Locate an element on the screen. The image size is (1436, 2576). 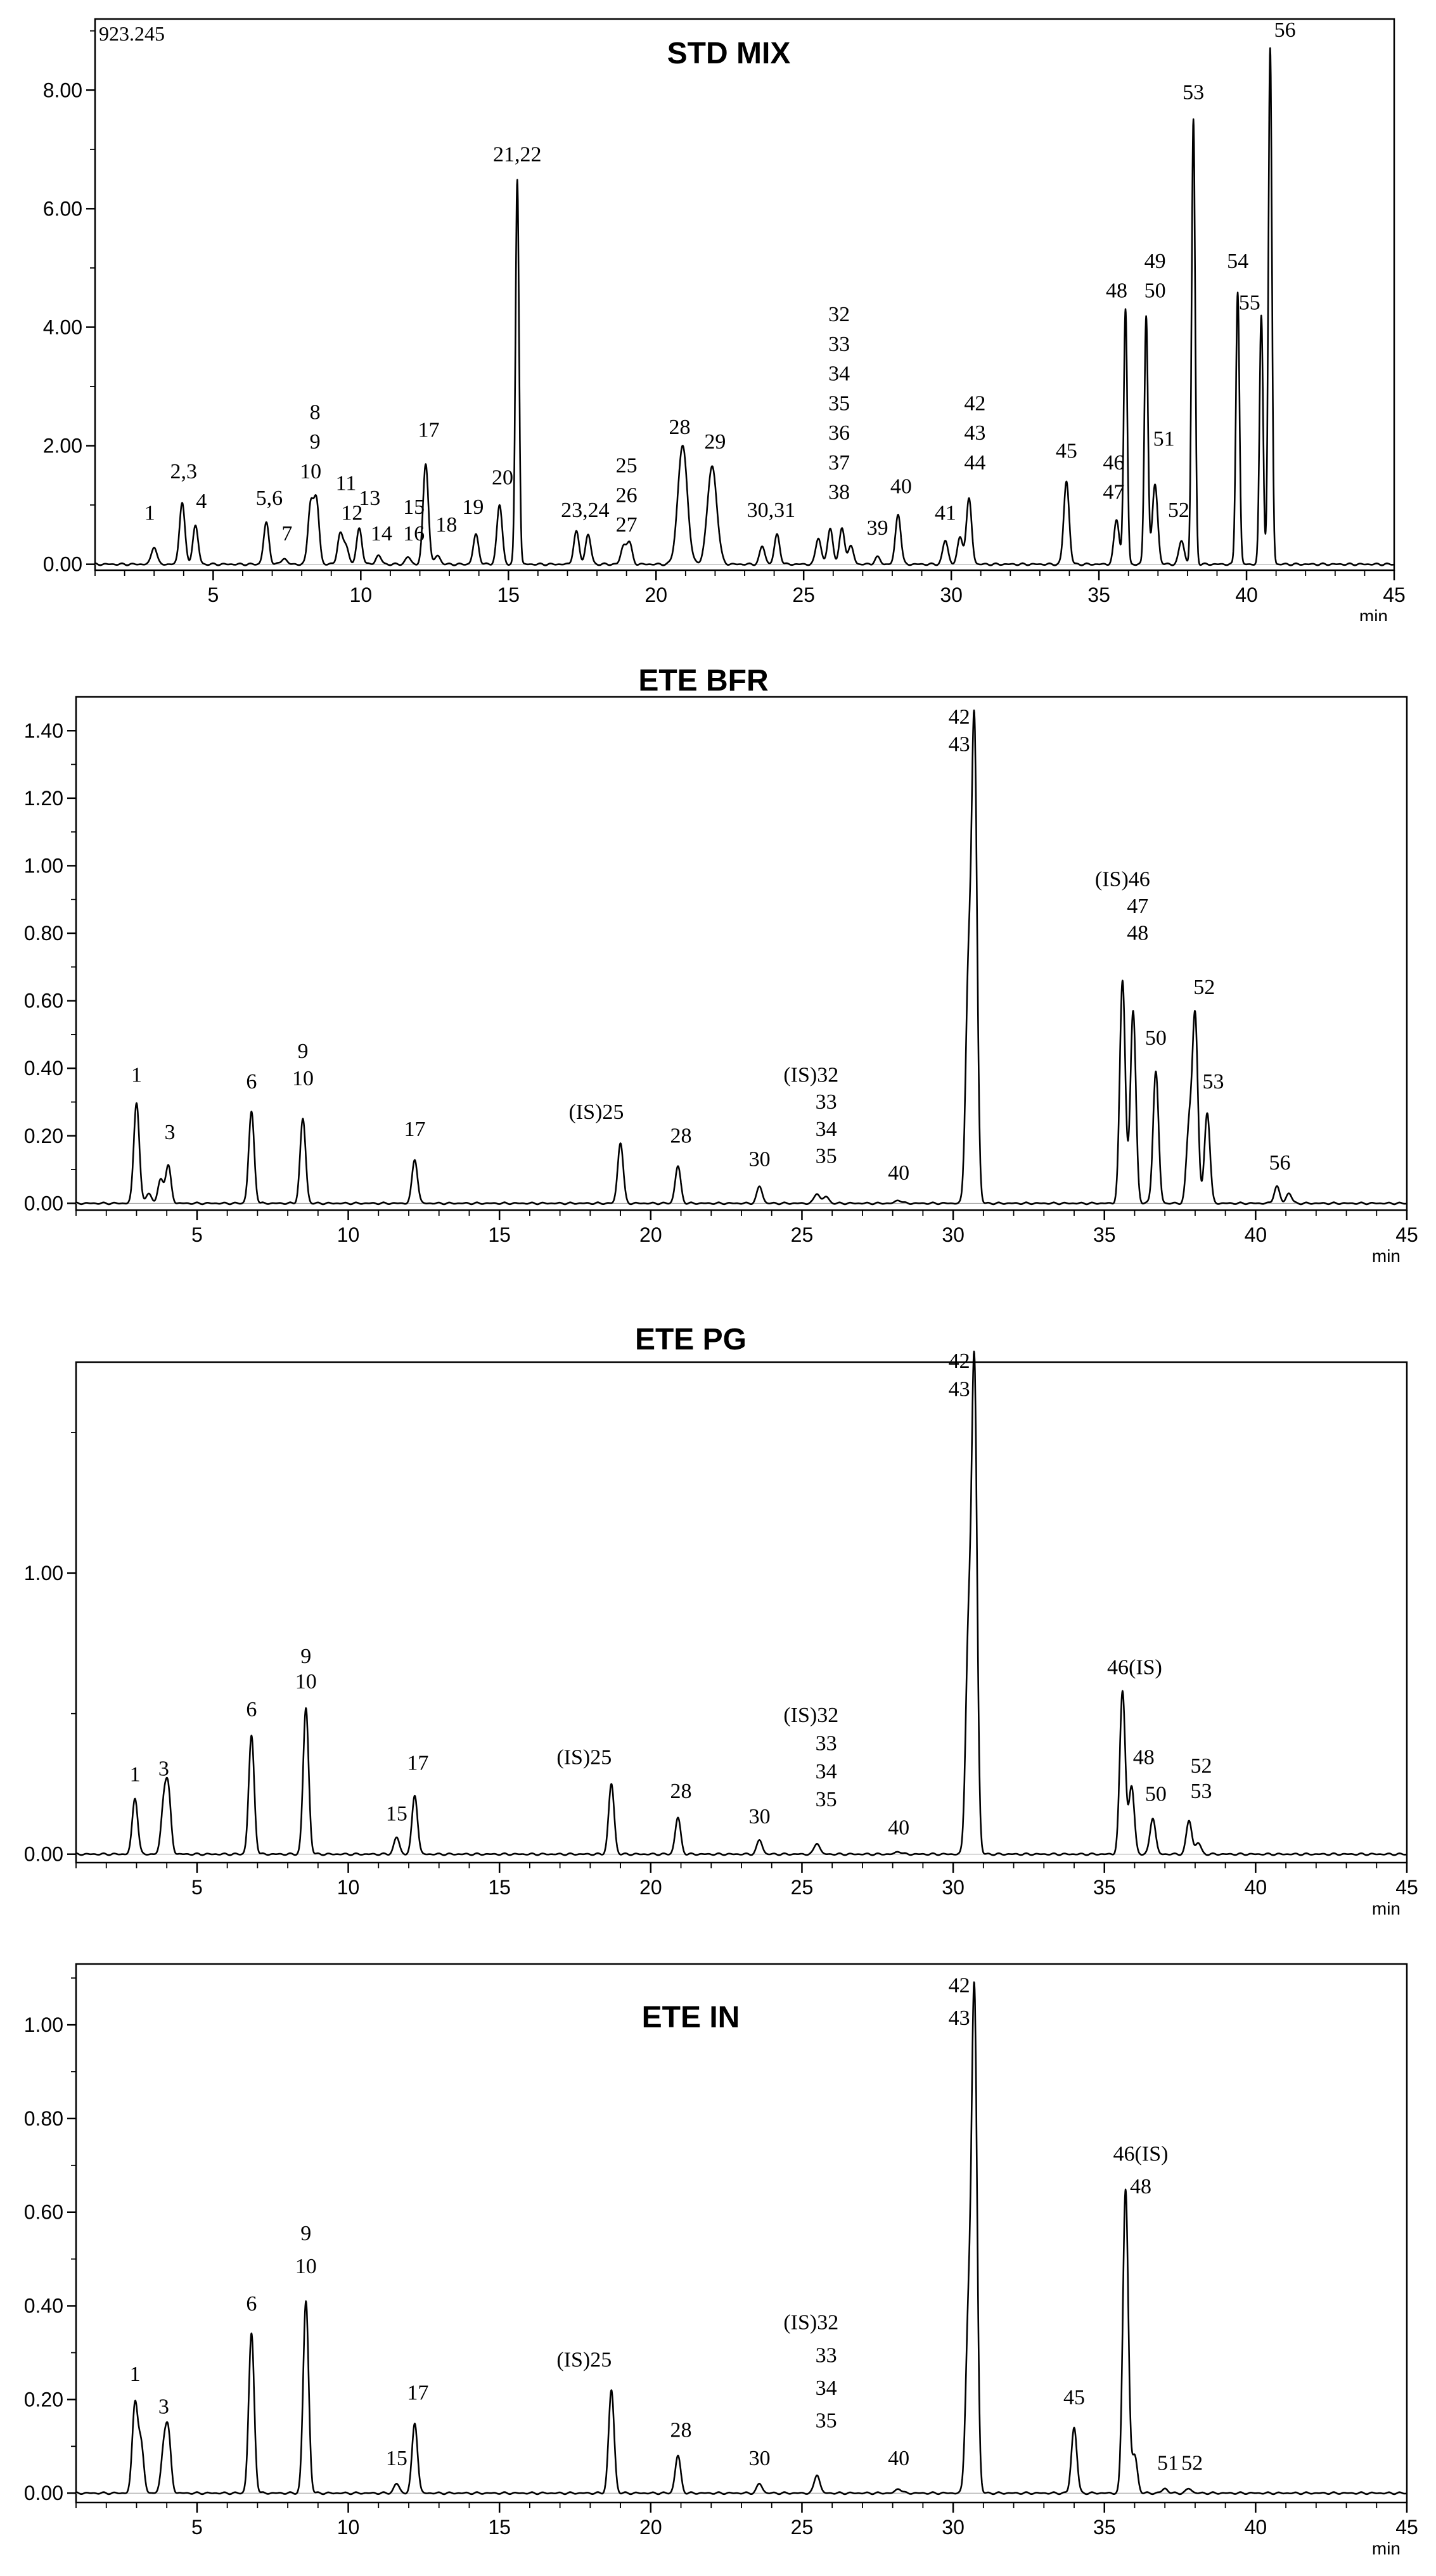
peak-label-53: 53 is located at coordinates (1201, 1792).